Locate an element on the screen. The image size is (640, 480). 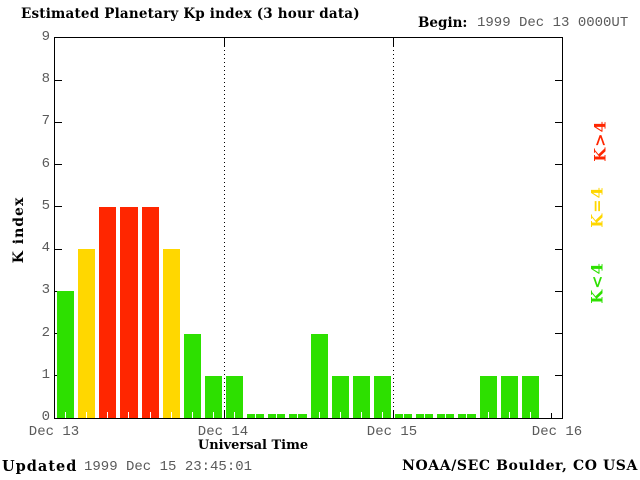
x-day-label: Dec 14 is located at coordinates (223, 432).